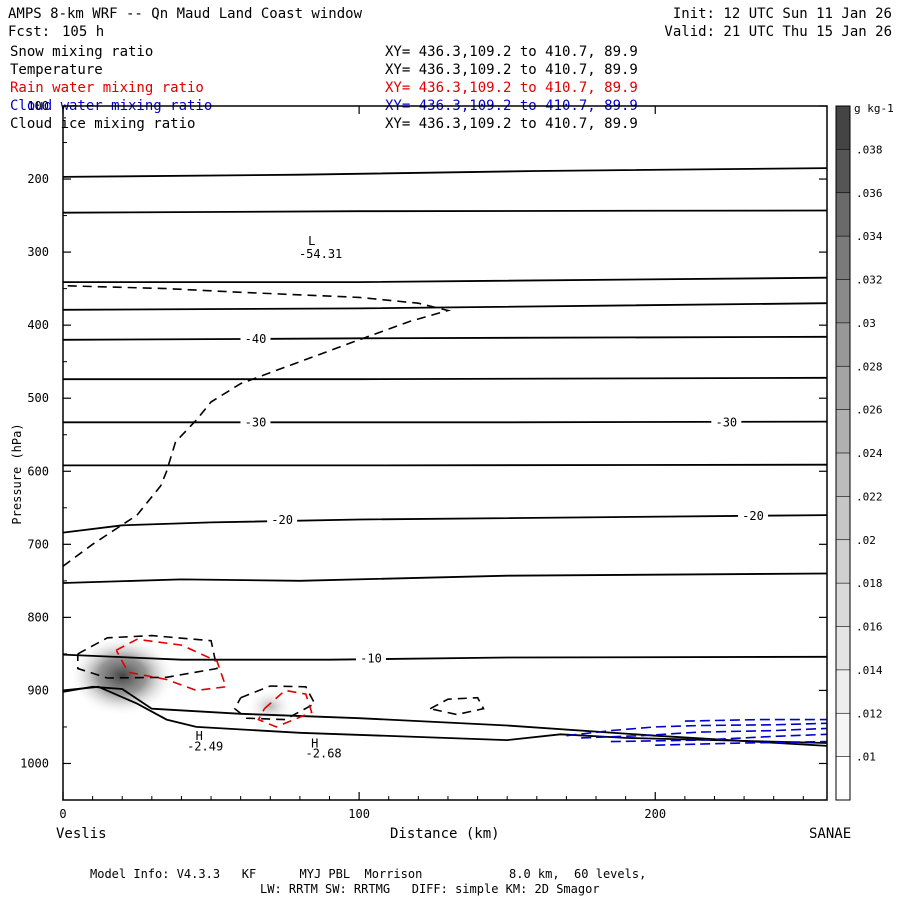 Image resolution: width=900 pixels, height=900 pixels. I want to click on temperature-contour-label: -40, so click(256, 339).